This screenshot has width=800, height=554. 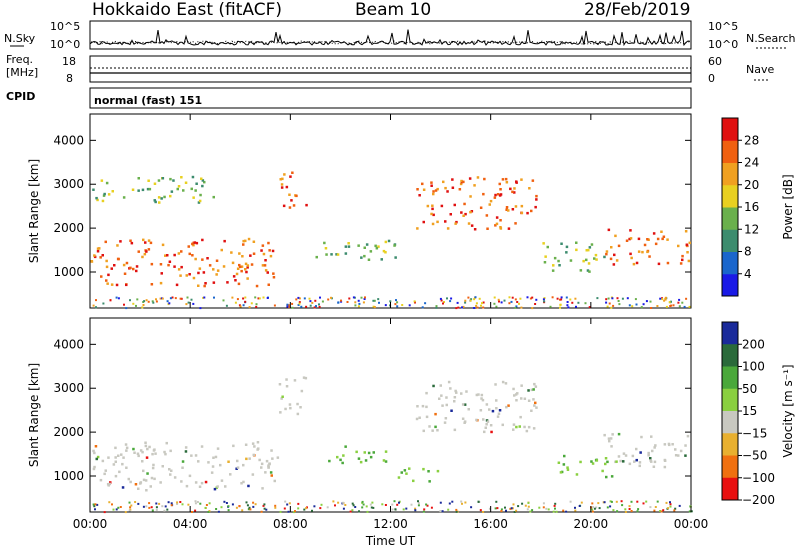 What do you see at coordinates (34, 211) in the screenshot?
I see `y-axis-label: Slant Range [km]` at bounding box center [34, 211].